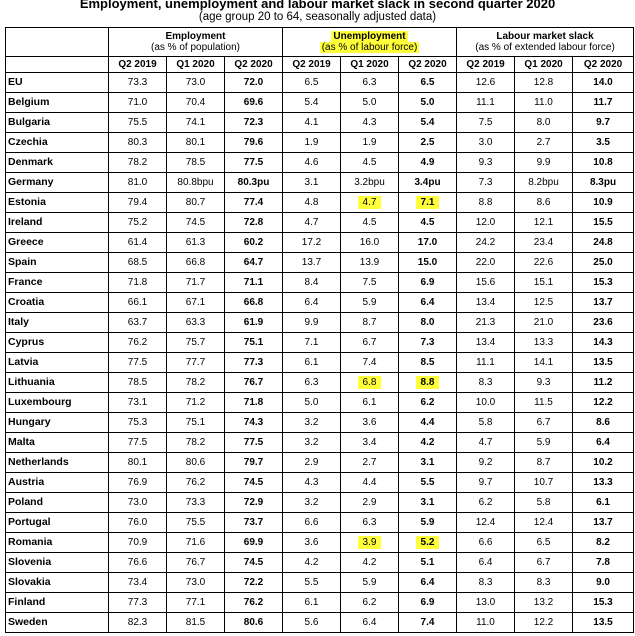 This screenshot has width=635, height=636. What do you see at coordinates (369, 442) in the screenshot?
I see `value-cell: 3.4` at bounding box center [369, 442].